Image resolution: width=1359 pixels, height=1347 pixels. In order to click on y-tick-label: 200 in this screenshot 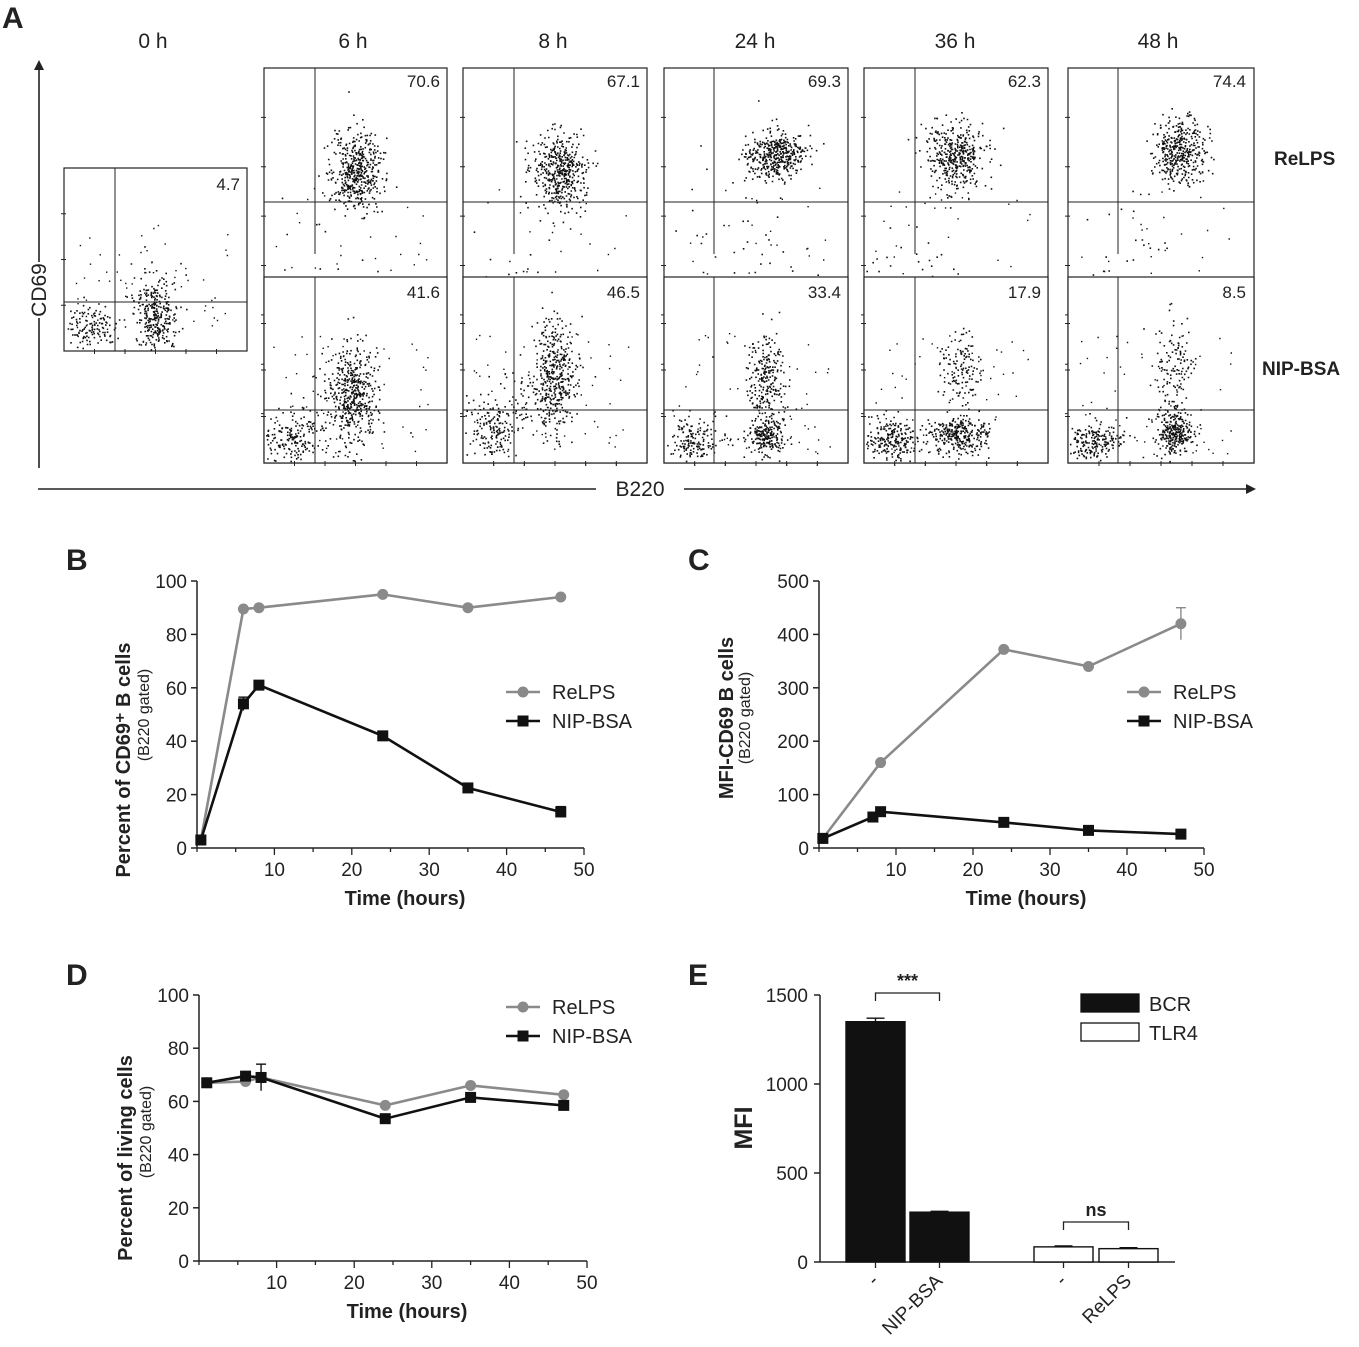, I will do `click(793, 742)`.